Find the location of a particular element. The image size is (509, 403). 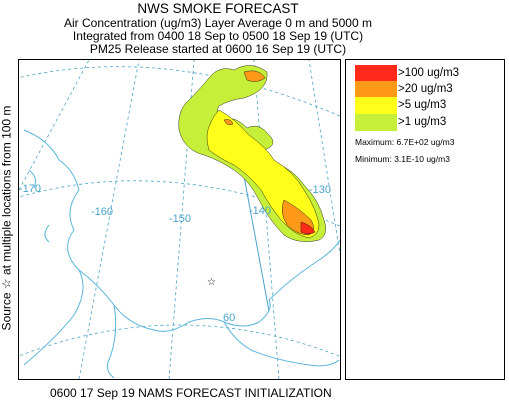

source-marker-icon: ☆ is located at coordinates (211, 282).